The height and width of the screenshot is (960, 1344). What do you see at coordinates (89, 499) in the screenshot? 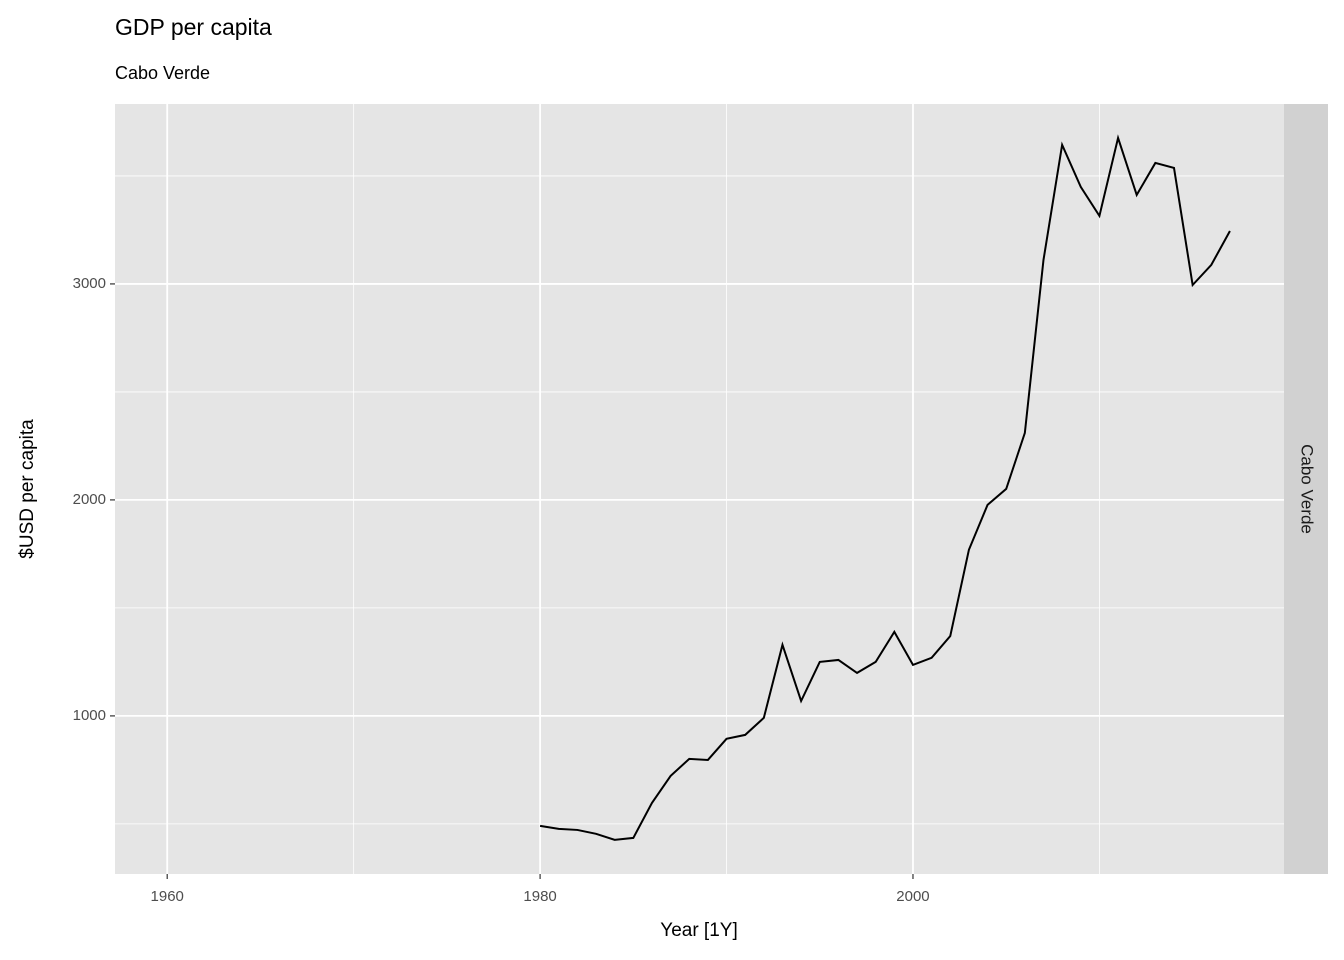
I see `y-tick-label: 2000` at bounding box center [89, 499].